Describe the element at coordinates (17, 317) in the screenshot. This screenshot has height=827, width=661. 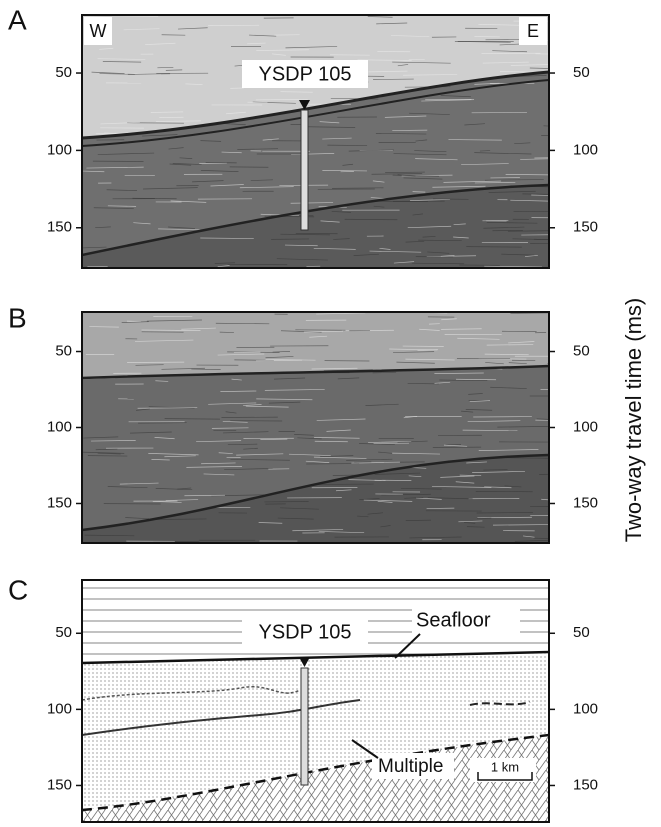
I see `panel-label: B` at that location.